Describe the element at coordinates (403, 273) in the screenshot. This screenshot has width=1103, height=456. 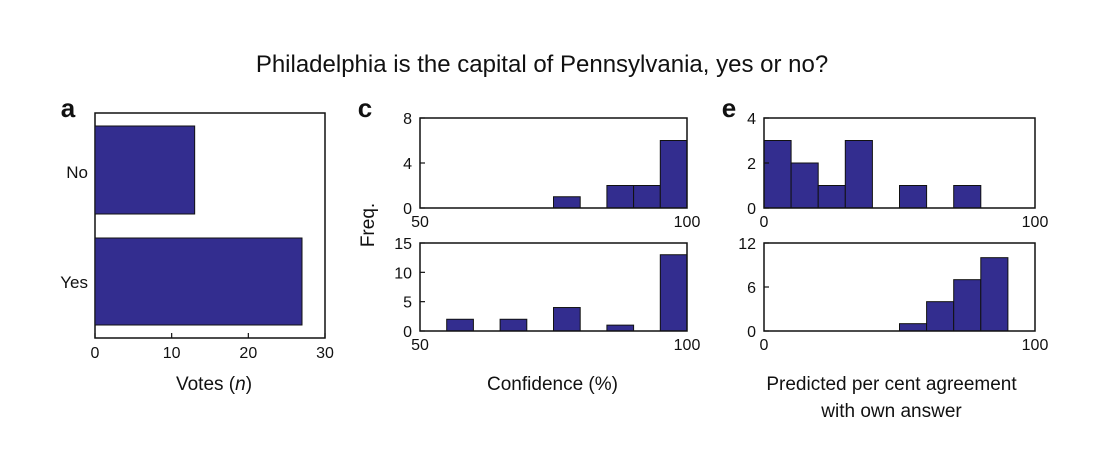
I see `y-tick-label: 10` at that location.